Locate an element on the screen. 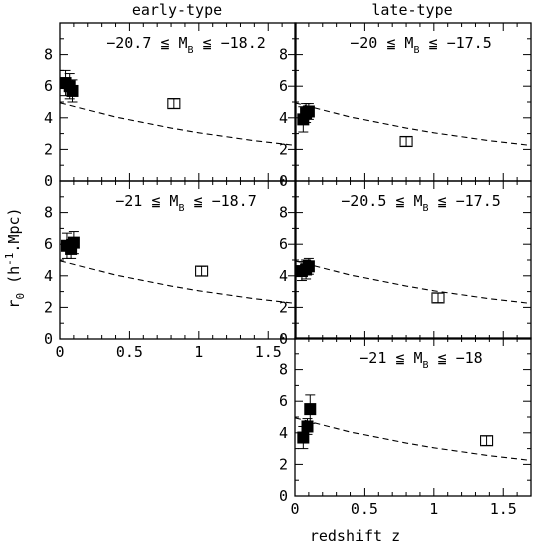 The image size is (533, 547). range-label-post: ≦ −18 is located at coordinates (456, 358).